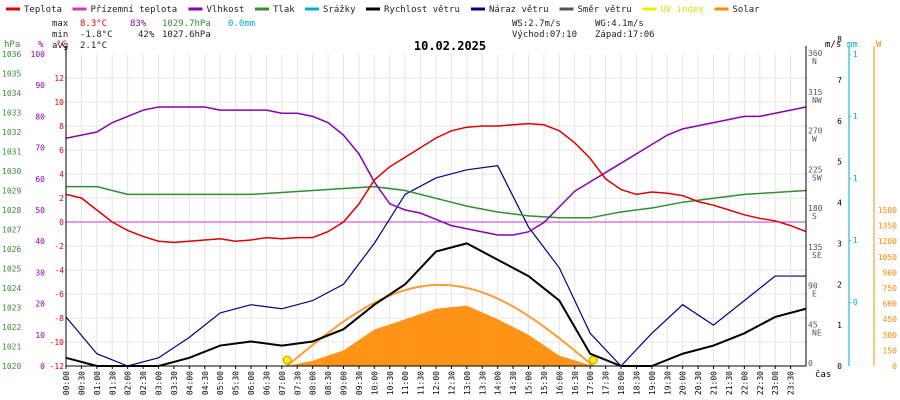 The width and height of the screenshot is (900, 400). What do you see at coordinates (450, 46) in the screenshot?
I see `chart-title: 10.02.2025` at bounding box center [450, 46].